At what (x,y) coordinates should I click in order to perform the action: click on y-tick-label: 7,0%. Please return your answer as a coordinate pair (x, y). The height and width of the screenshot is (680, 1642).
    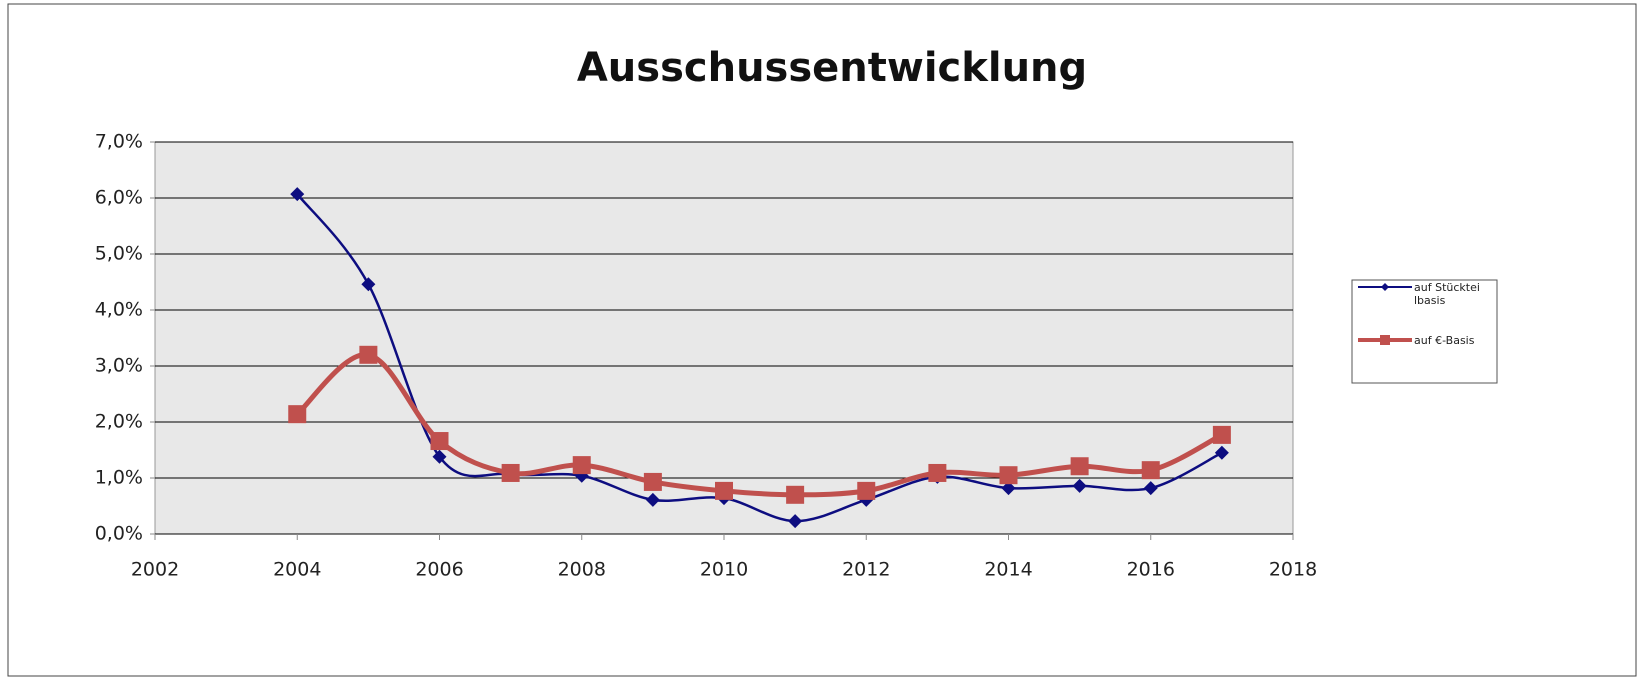
    Looking at the image, I should click on (119, 142).